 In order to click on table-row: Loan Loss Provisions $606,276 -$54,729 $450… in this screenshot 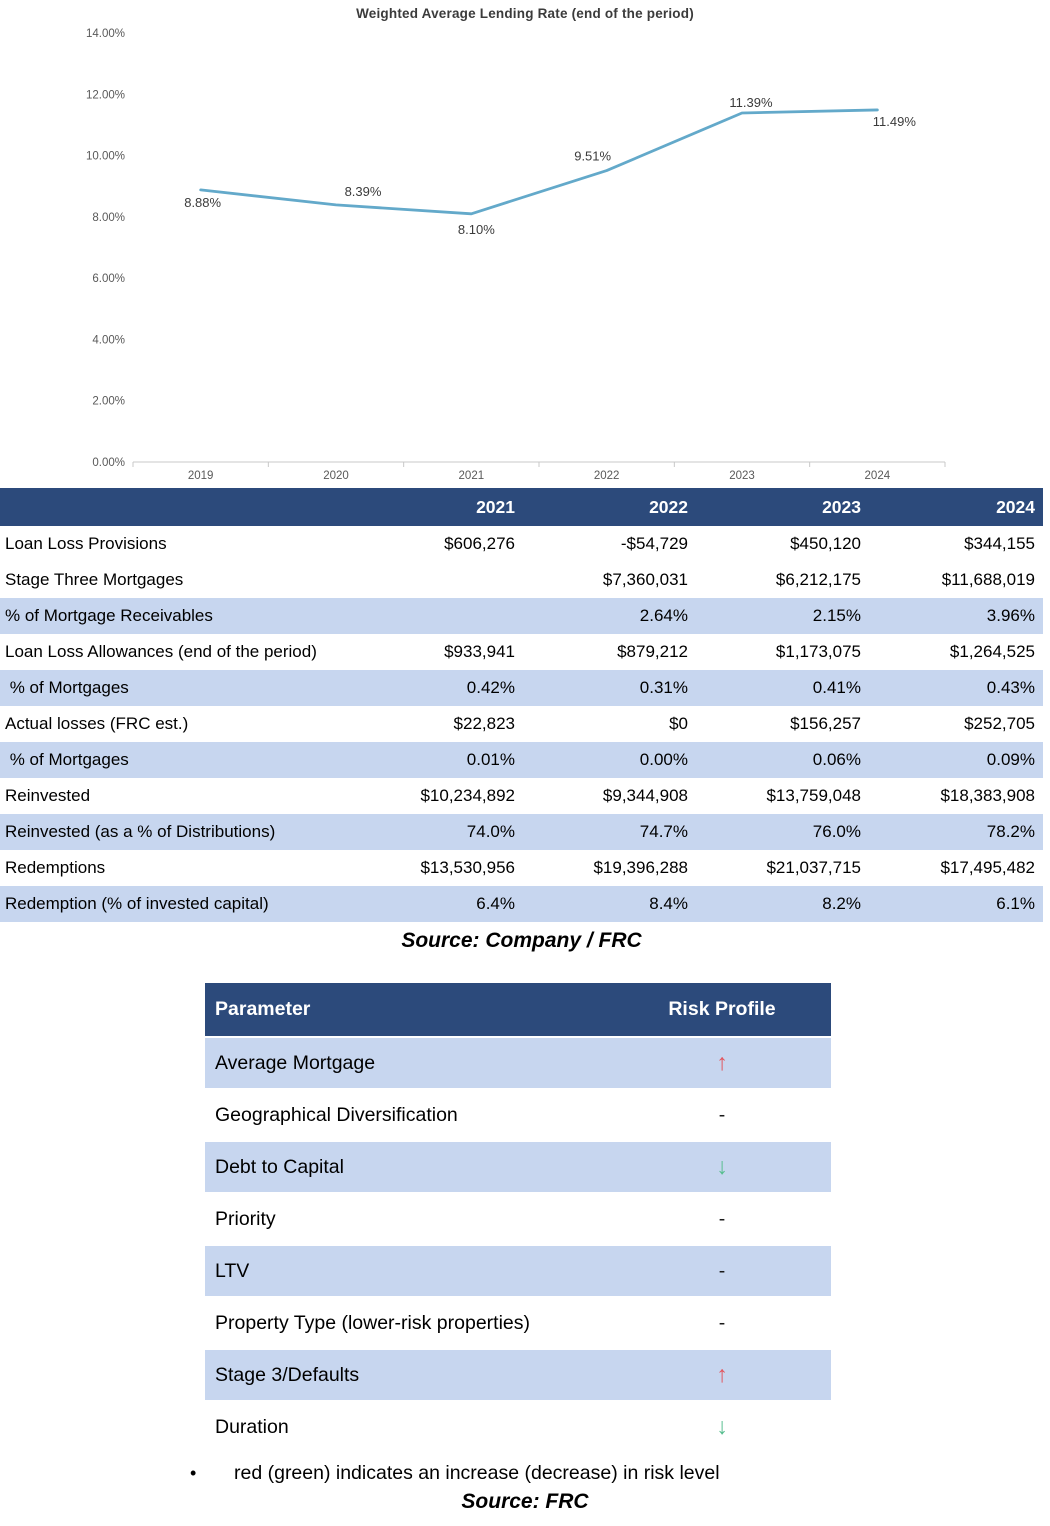, I will do `click(521, 544)`.